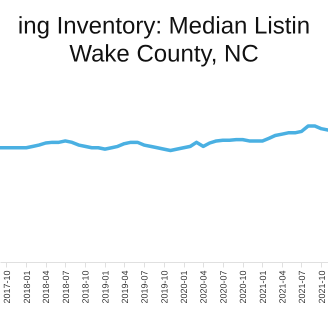 This screenshot has height=320, width=328. I want to click on x-tick-label: 2018-01, so click(27, 287).